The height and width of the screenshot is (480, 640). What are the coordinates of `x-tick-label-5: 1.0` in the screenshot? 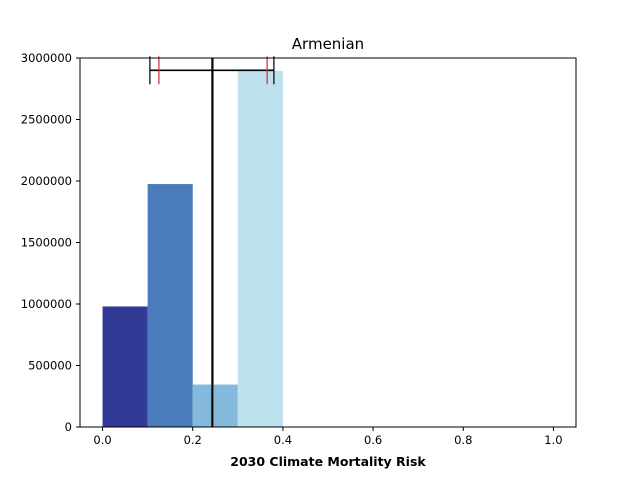 It's located at (553, 440).